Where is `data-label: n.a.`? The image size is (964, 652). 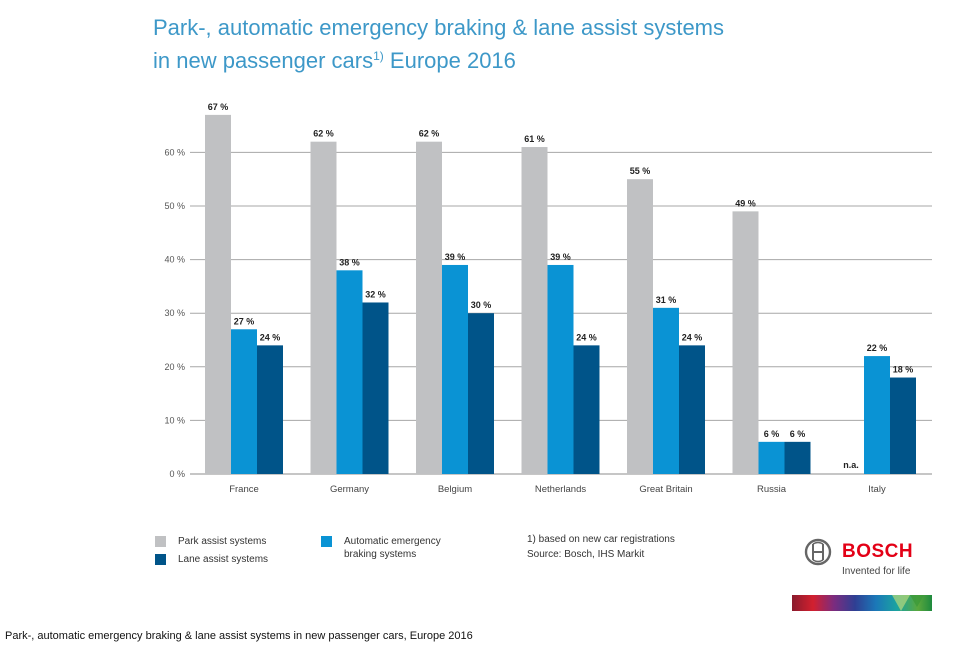 data-label: n.a. is located at coordinates (851, 465).